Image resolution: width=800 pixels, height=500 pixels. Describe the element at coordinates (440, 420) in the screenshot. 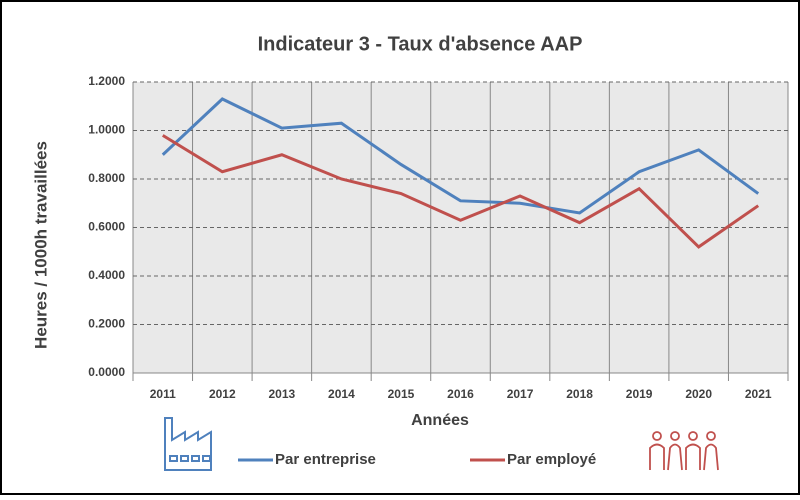

I see `x-axis-title: Années` at that location.